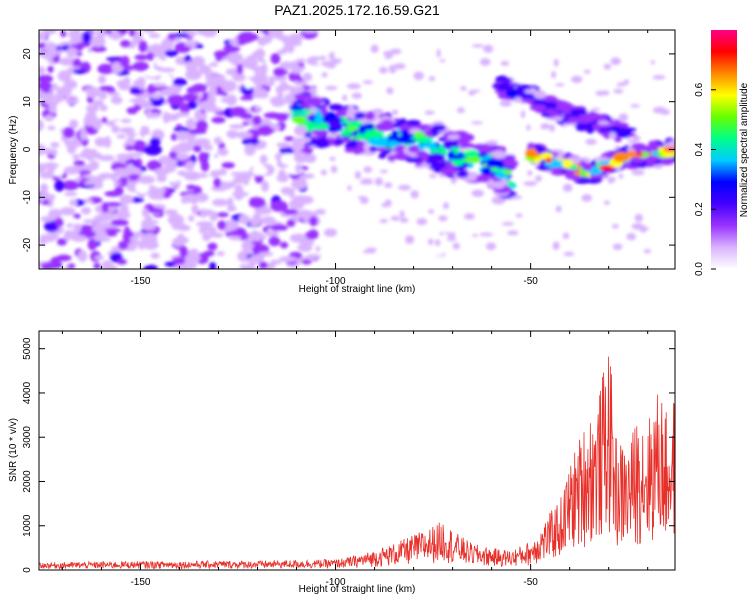 The image size is (750, 600). I want to click on spectrogram-x-axis-label: Height of straight line (km), so click(357, 289).